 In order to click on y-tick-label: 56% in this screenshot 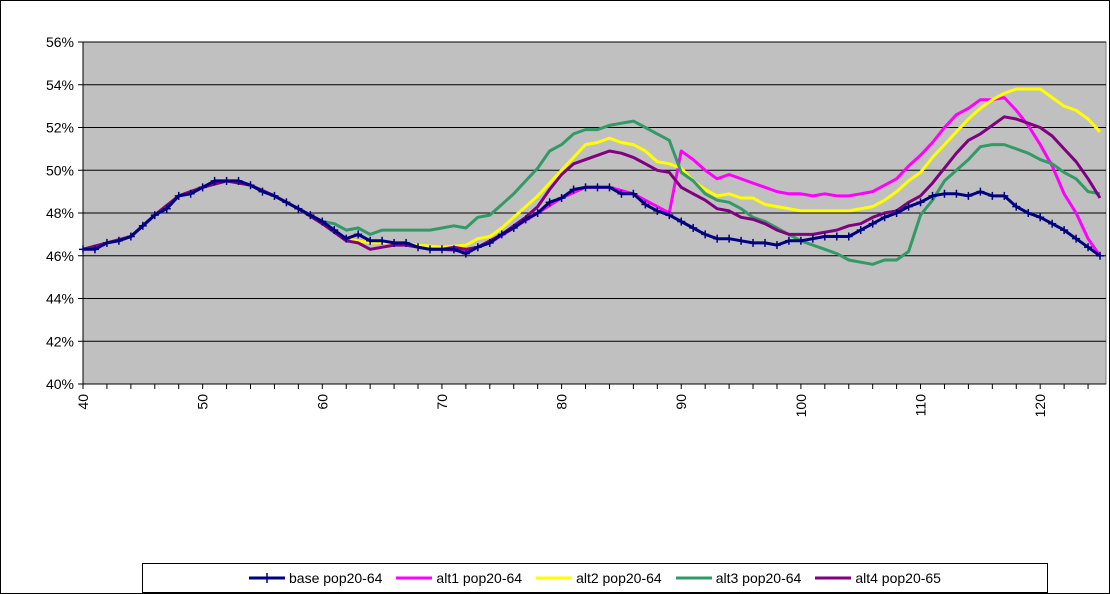, I will do `click(60, 42)`.